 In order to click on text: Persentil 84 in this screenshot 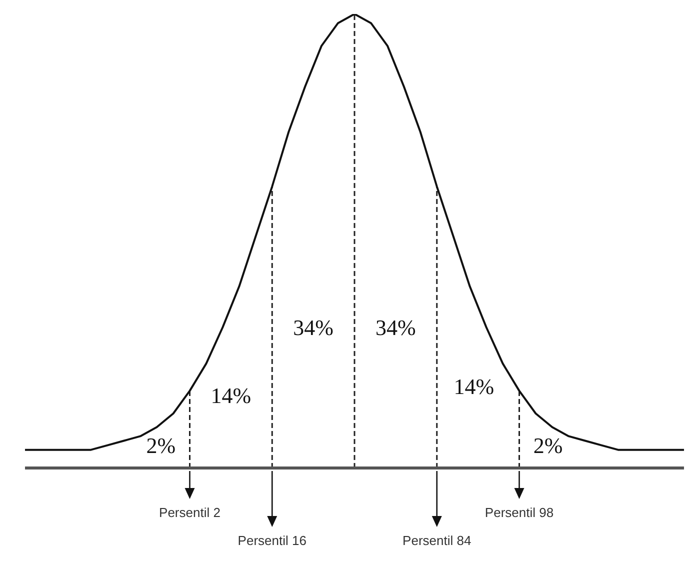, I will do `click(437, 540)`.